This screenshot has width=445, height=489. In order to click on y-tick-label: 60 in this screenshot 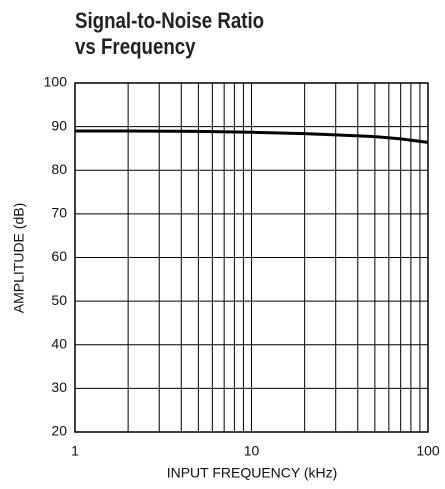, I will do `click(59, 256)`.